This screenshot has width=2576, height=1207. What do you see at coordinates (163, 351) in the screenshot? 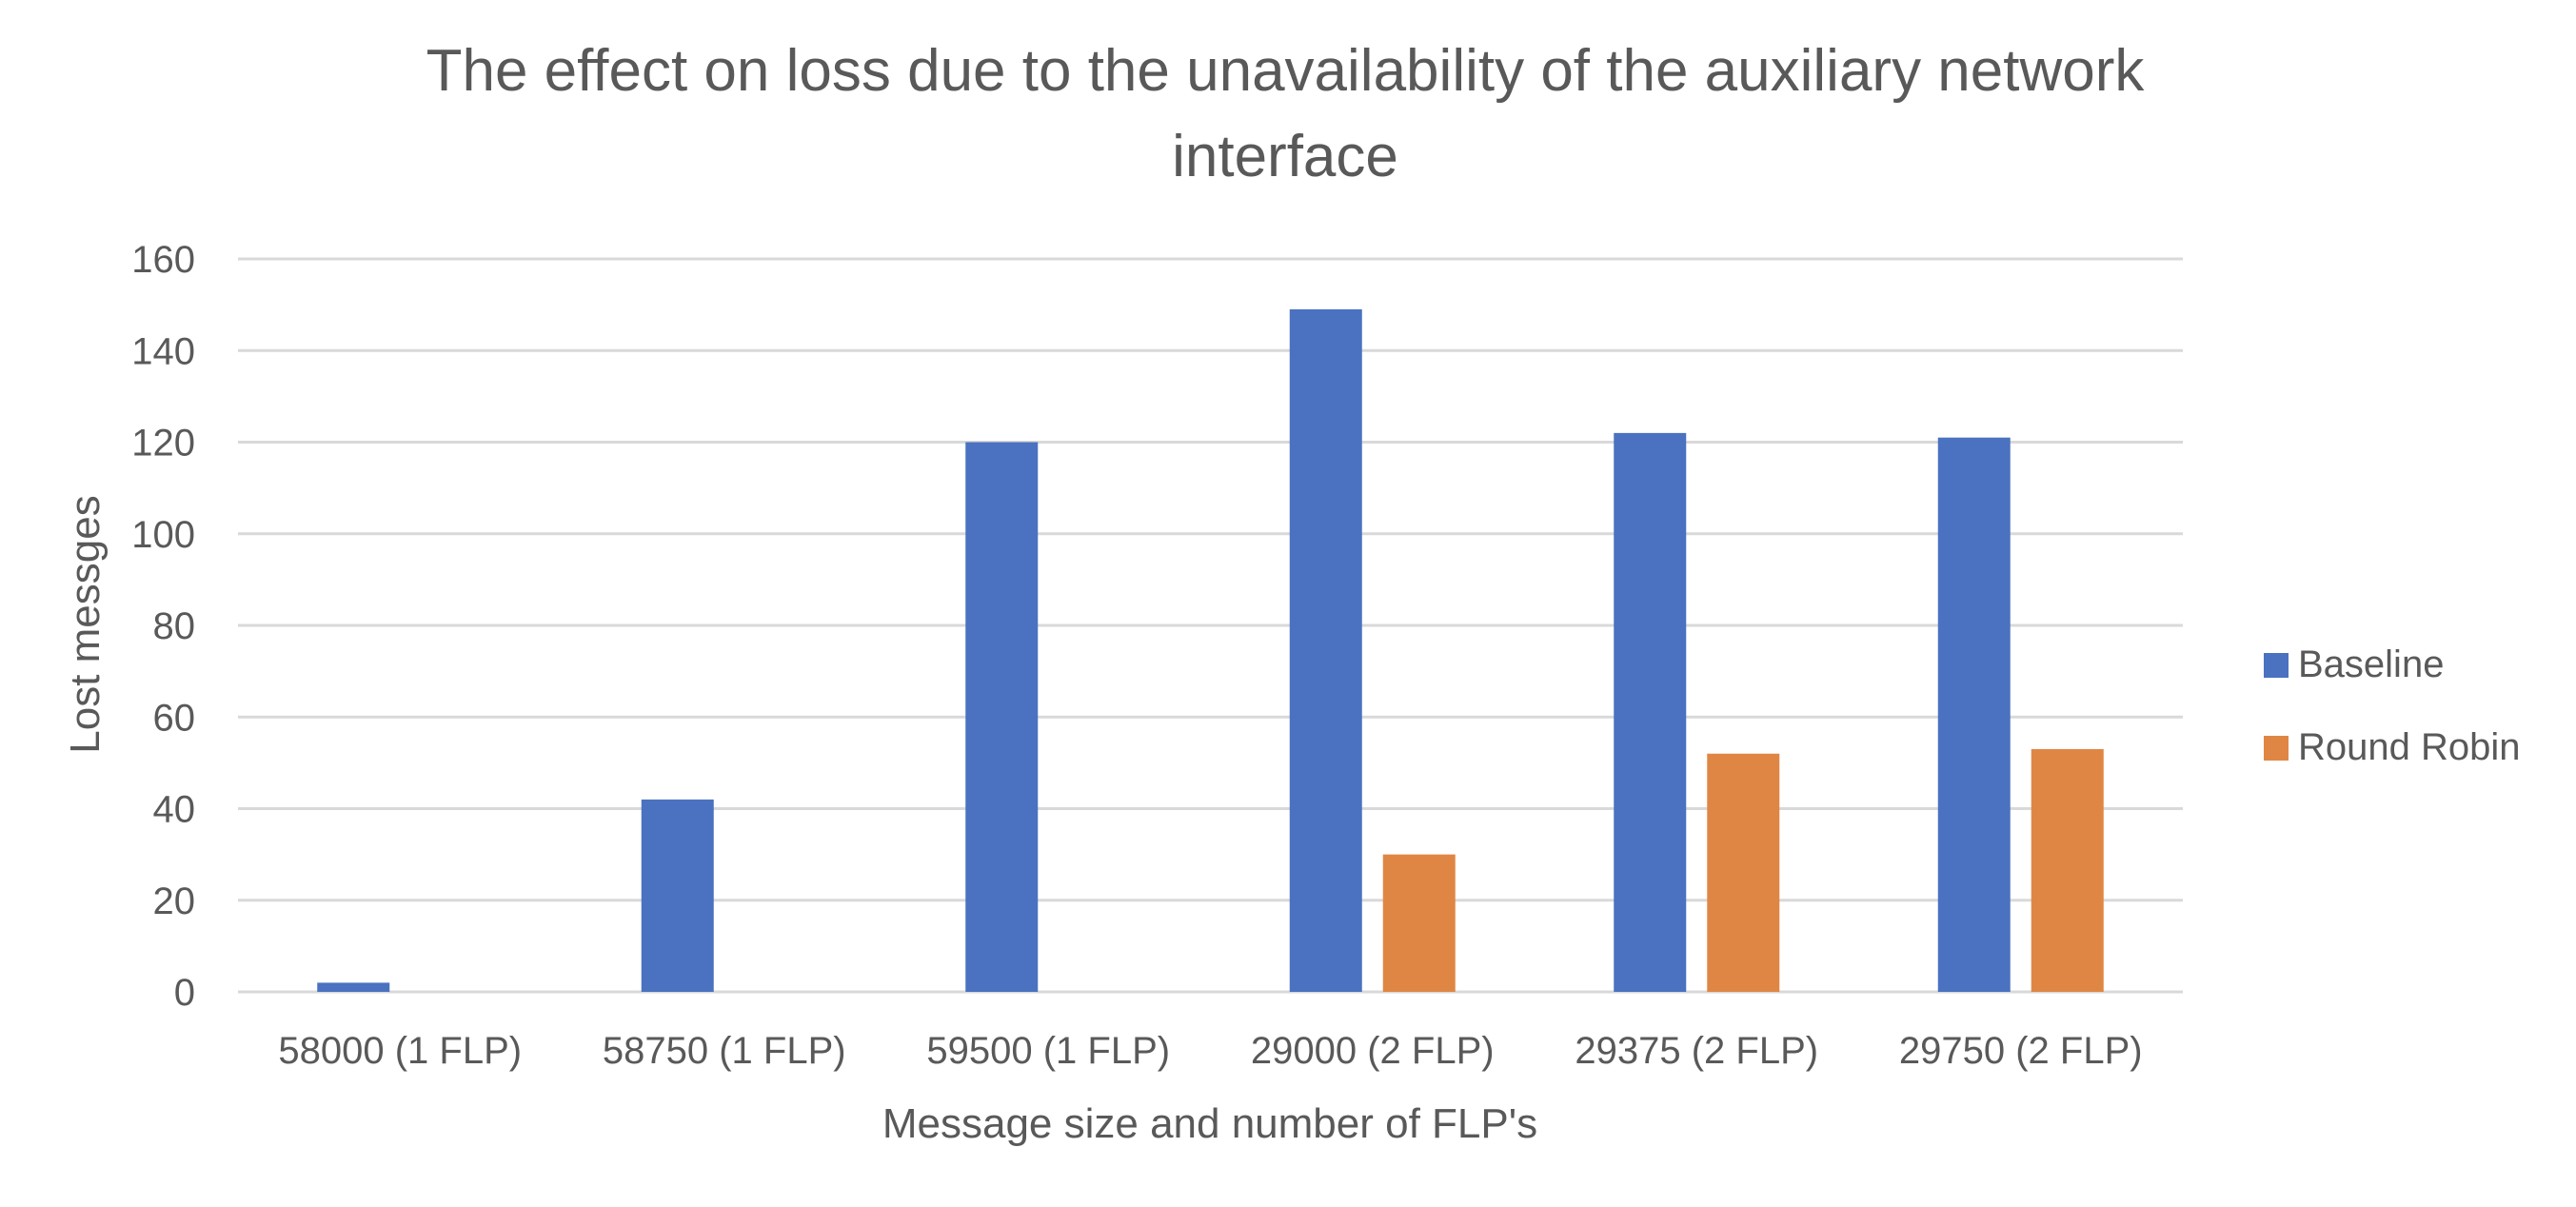
I see `y-tick-label: 140` at bounding box center [163, 351].